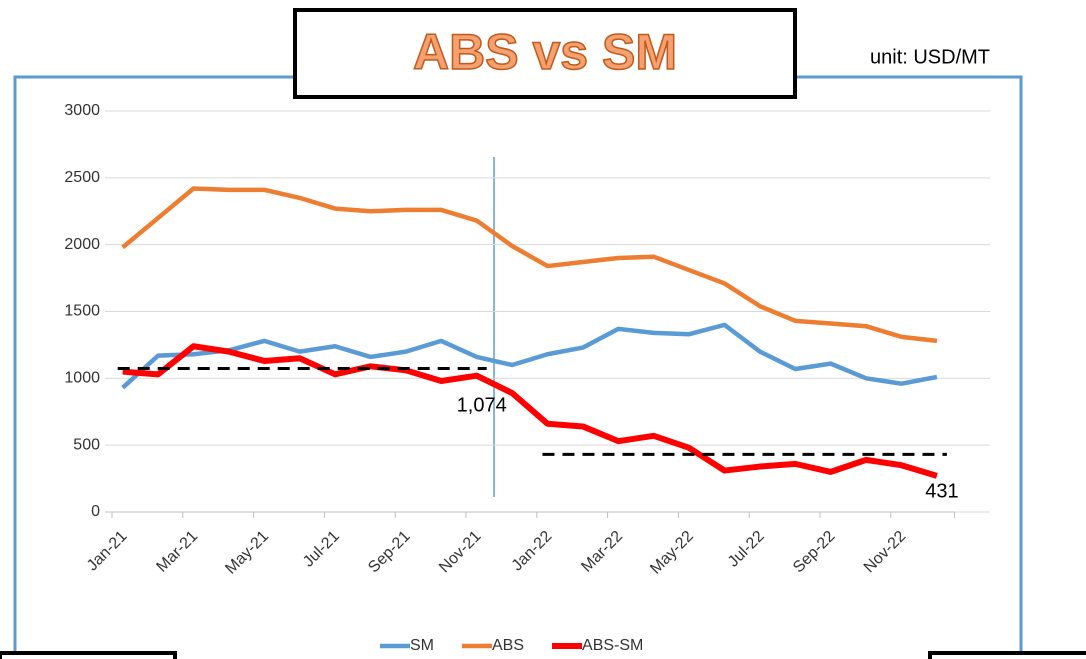 The height and width of the screenshot is (659, 1086). Describe the element at coordinates (82, 244) in the screenshot. I see `y-tick-label: 2000` at that location.